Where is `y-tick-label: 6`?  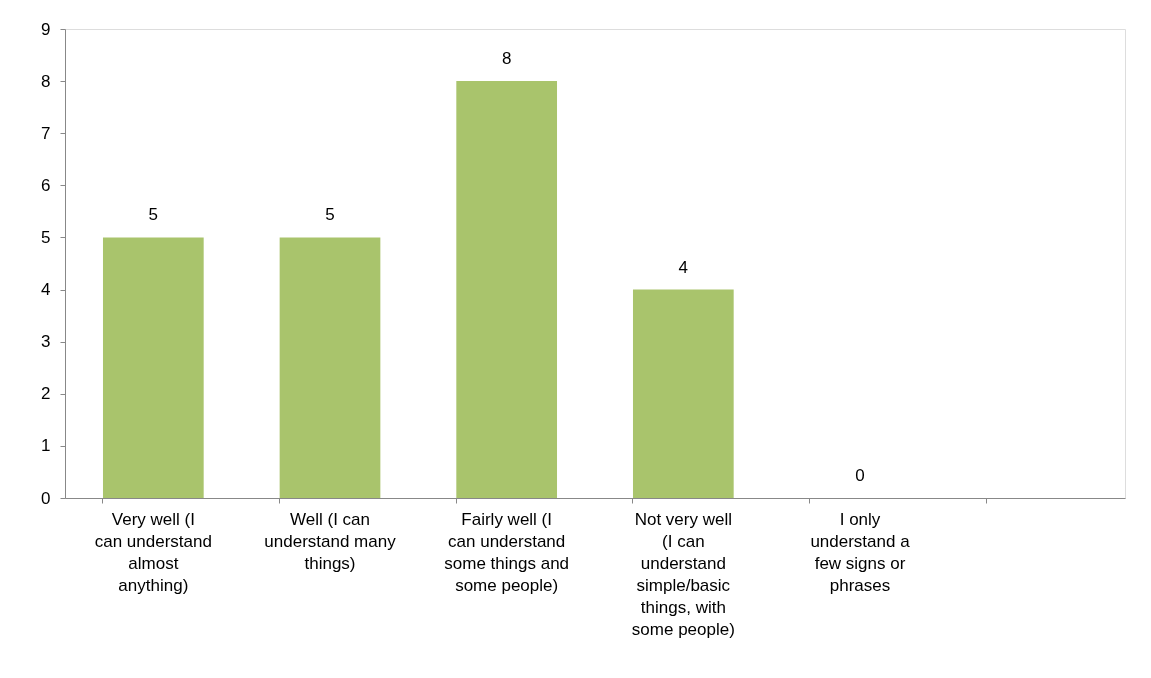 y-tick-label: 6 is located at coordinates (46, 185).